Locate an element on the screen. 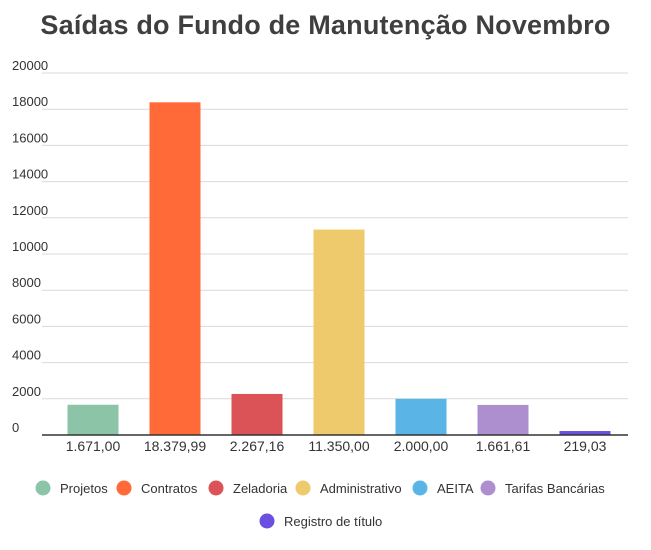 The height and width of the screenshot is (550, 651). chart-title: Saídas do Fundo de Manutenção Novembro is located at coordinates (325, 25).